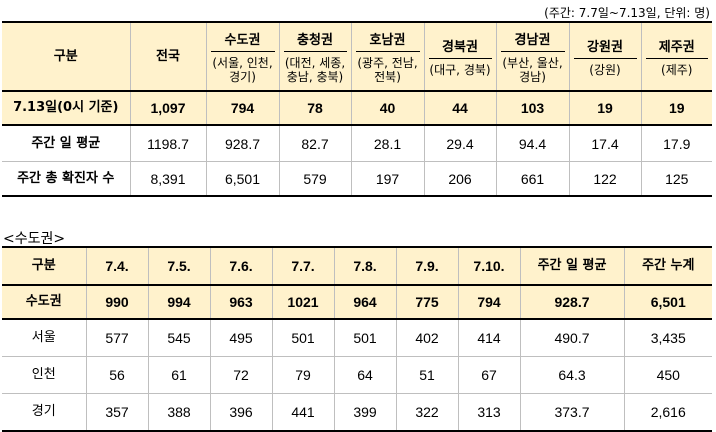 This screenshot has height=432, width=716. Describe the element at coordinates (178, 412) in the screenshot. I see `cell: 388` at that location.